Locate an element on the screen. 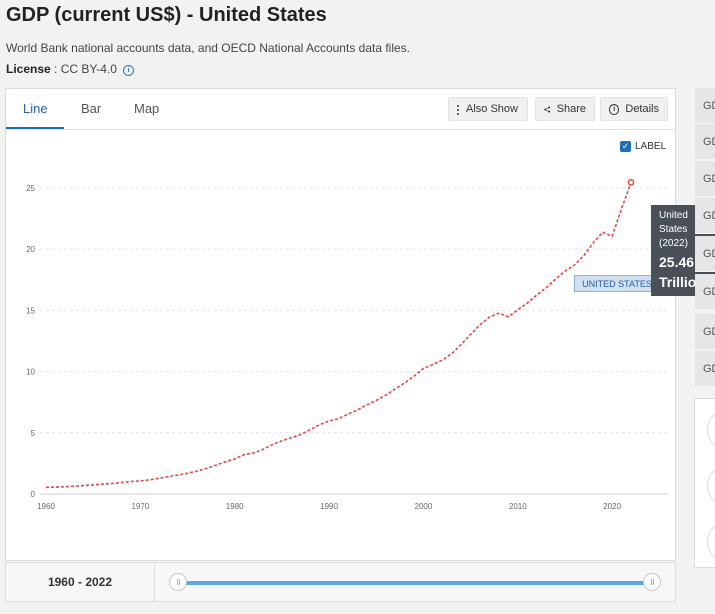 This screenshot has width=715, height=614. y-tick-label: 0 is located at coordinates (33, 494).